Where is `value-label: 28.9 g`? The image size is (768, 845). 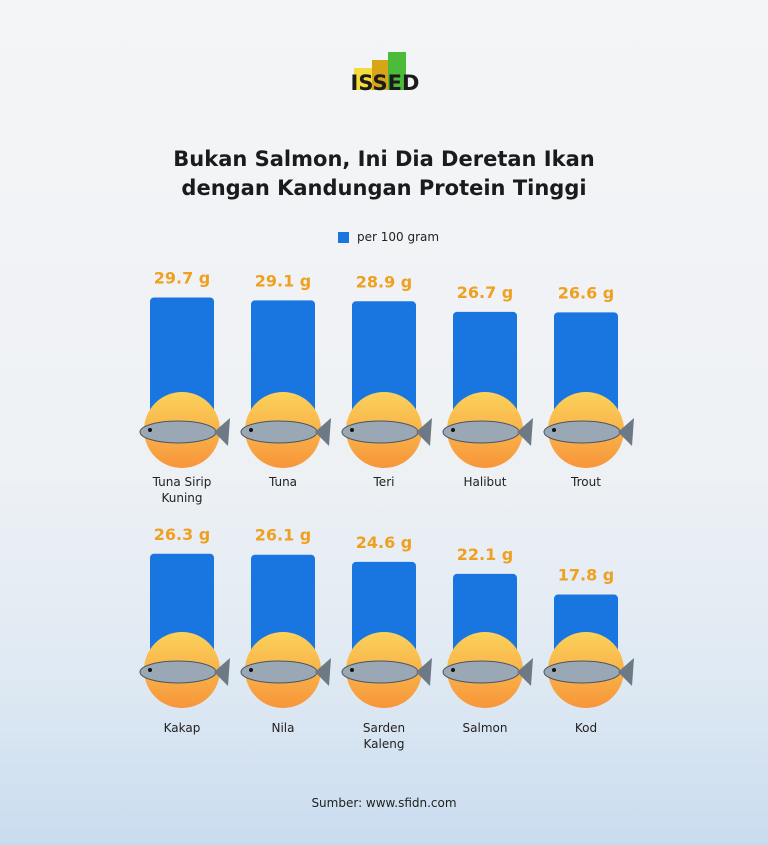
value-label: 28.9 g is located at coordinates (384, 281).